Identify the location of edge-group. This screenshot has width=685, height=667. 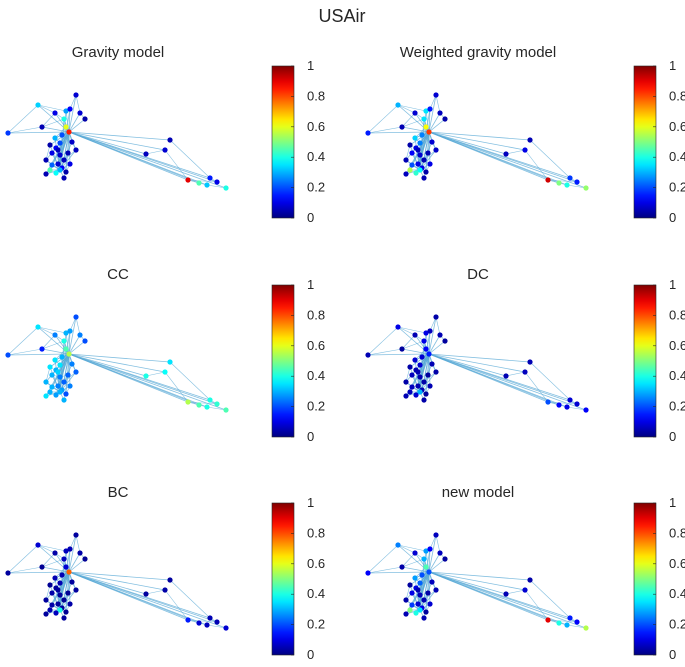
(477, 363).